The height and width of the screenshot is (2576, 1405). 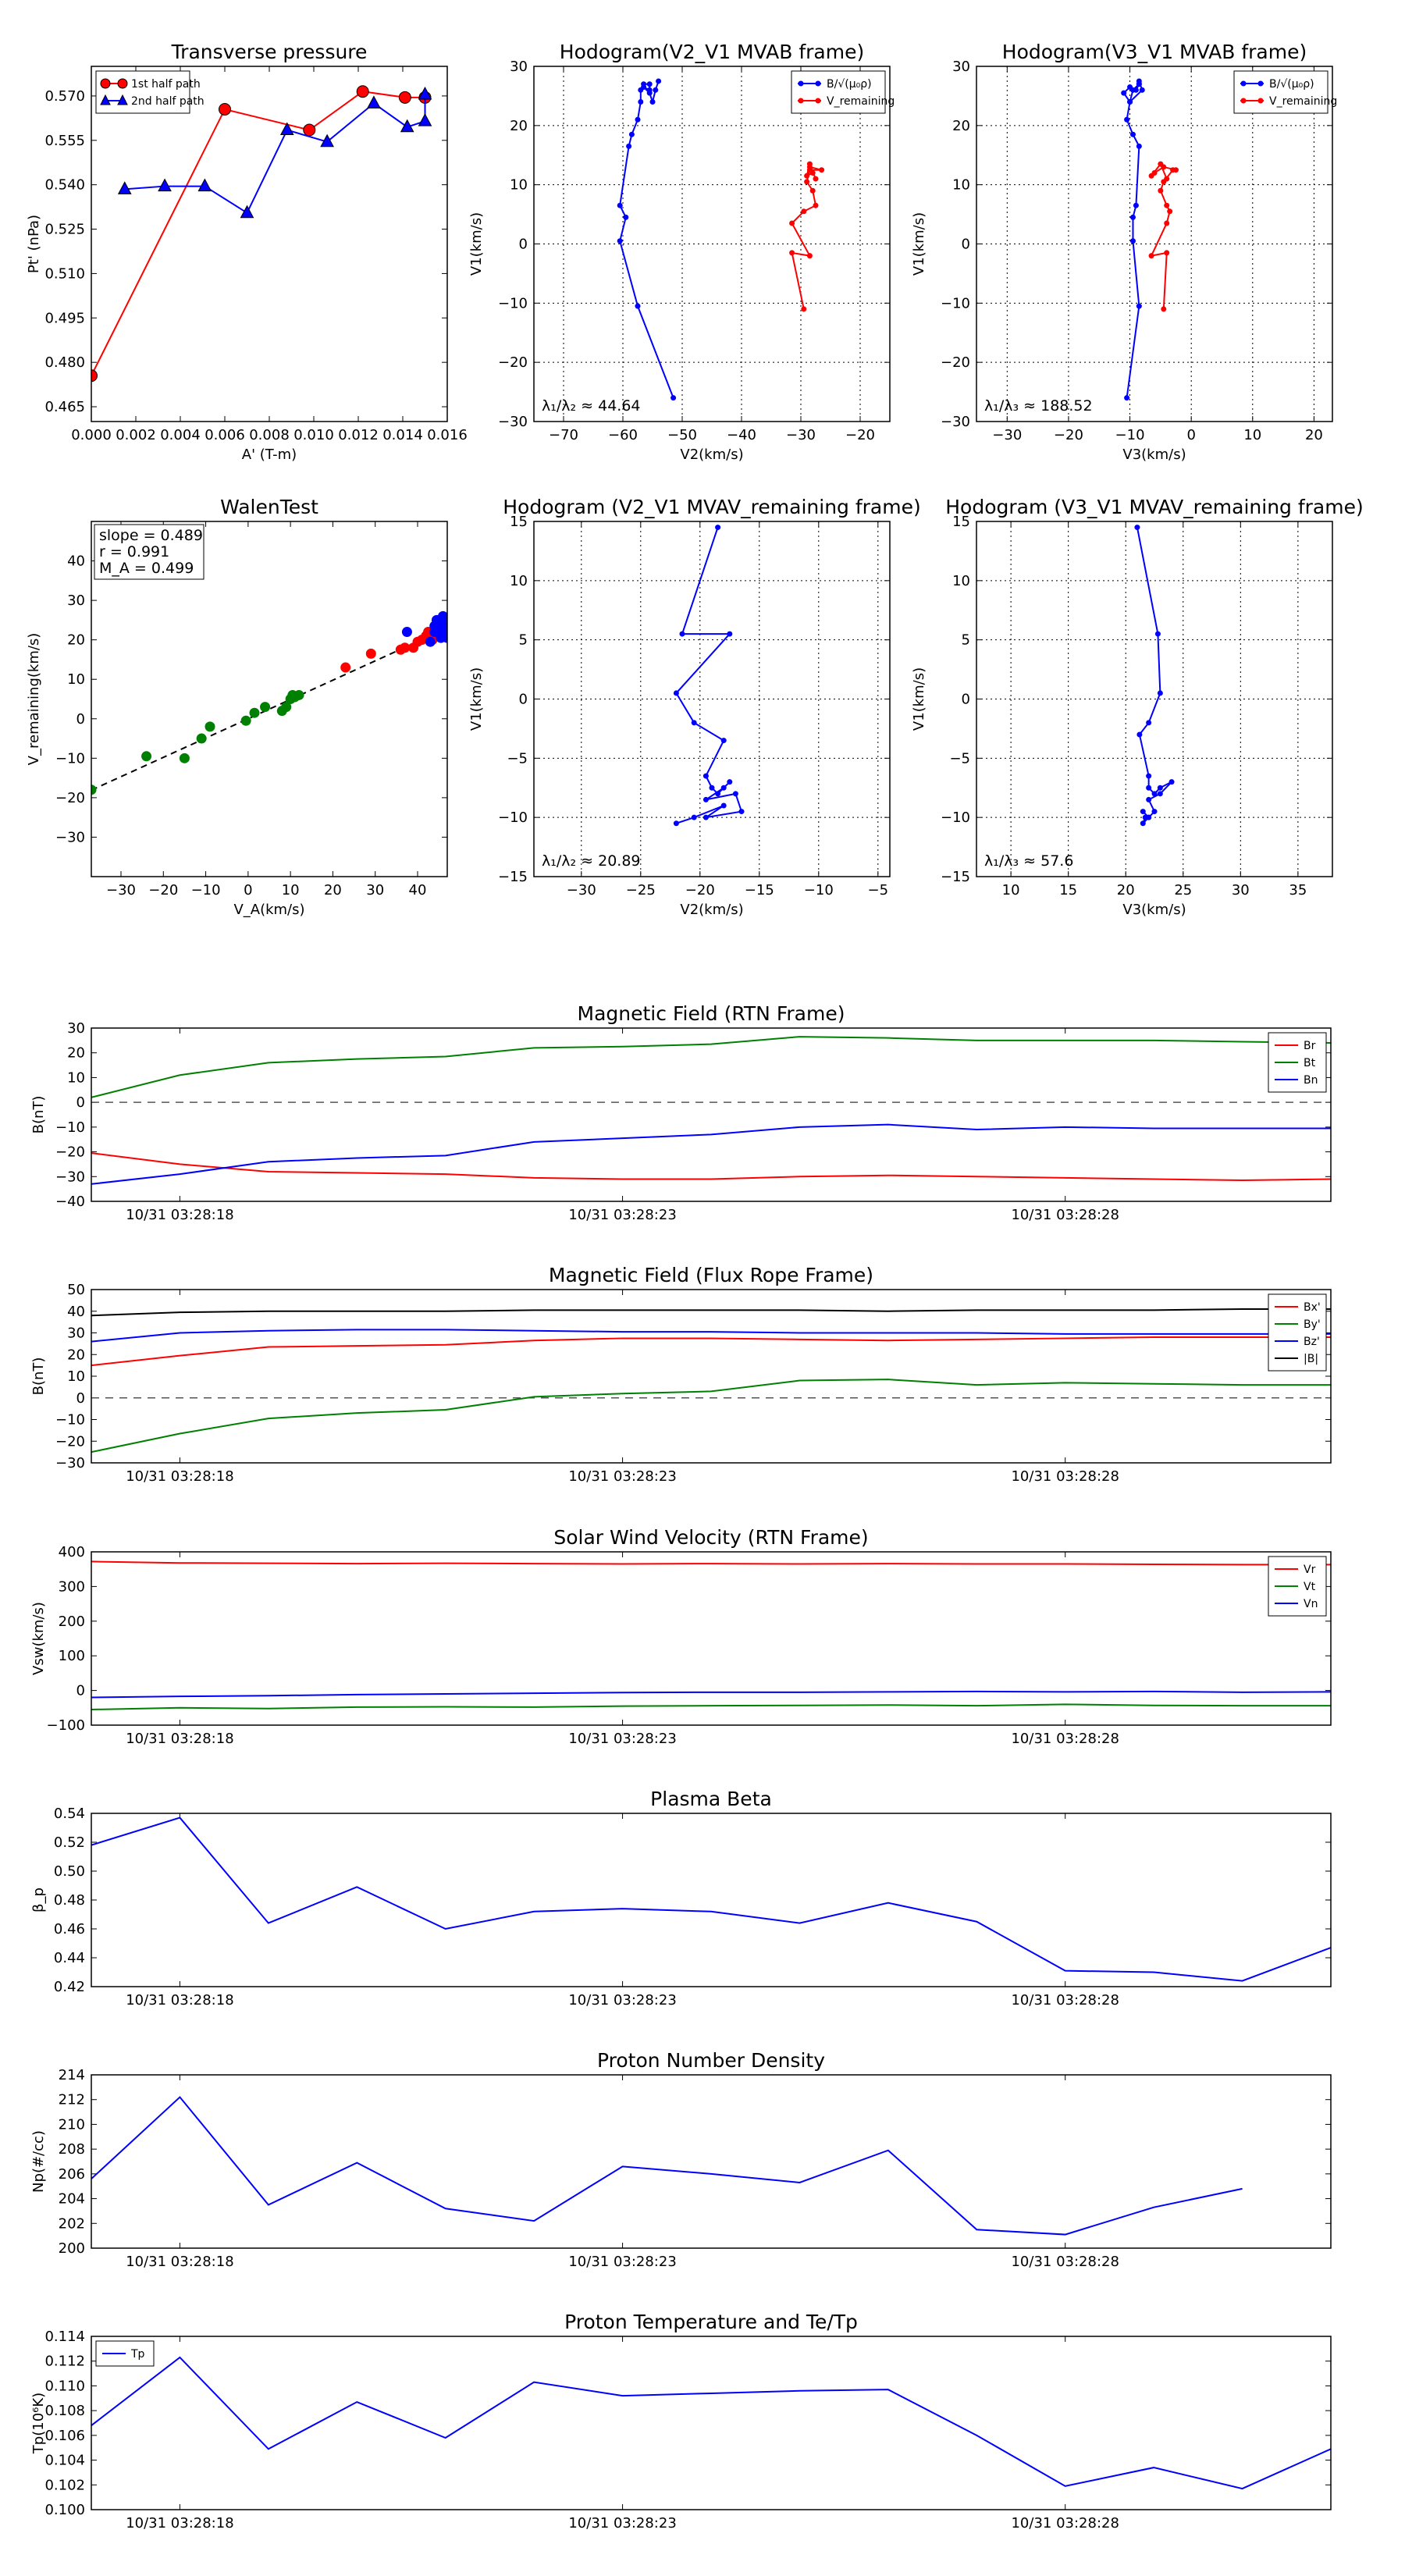 I want to click on series-line-2nd half path, so click(x=275, y=154).